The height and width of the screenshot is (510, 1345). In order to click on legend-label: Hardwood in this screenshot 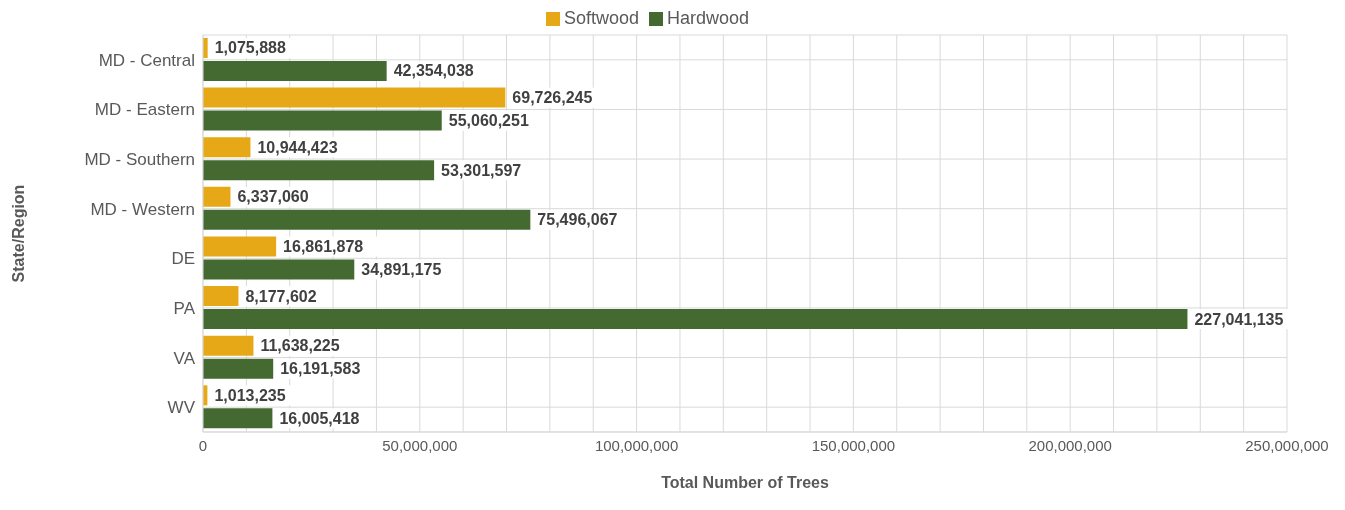, I will do `click(708, 18)`.